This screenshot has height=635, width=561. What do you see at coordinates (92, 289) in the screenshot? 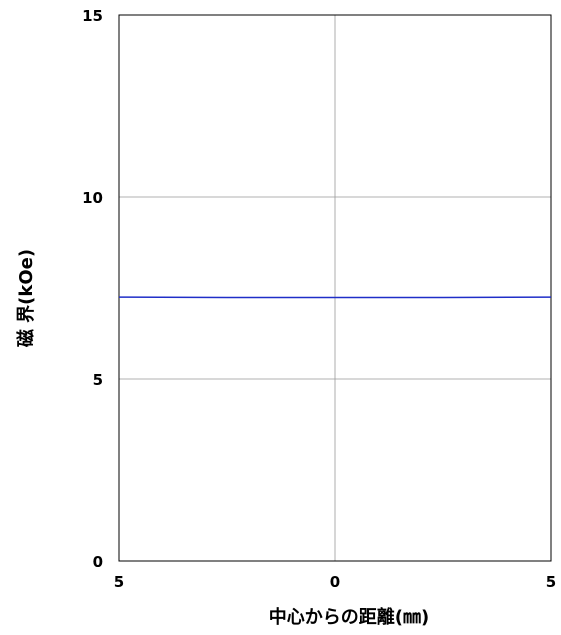
I see `y-tick-labels: 0 5 10 15` at bounding box center [92, 289].